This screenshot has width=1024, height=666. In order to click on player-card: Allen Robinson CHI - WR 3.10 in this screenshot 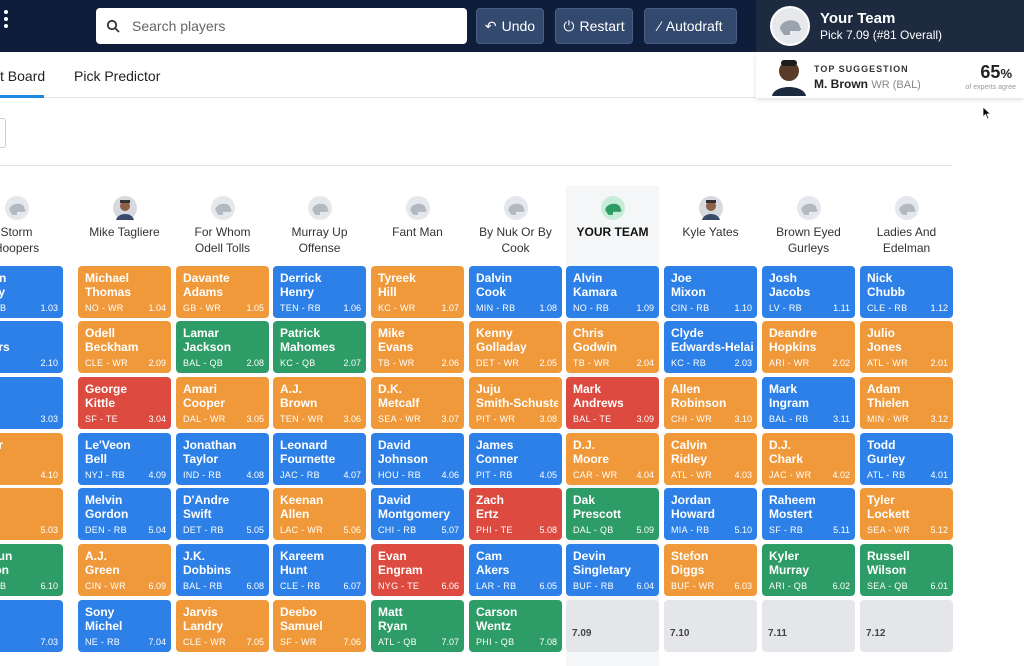, I will do `click(710, 403)`.